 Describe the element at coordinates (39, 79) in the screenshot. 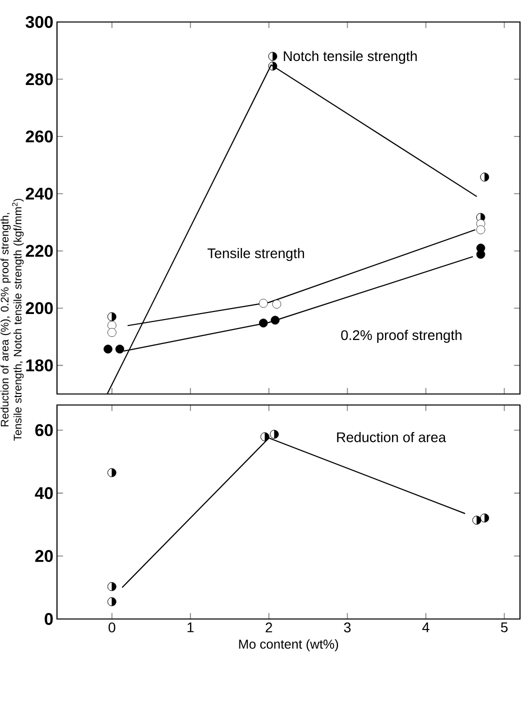

I see `y-tick-label: 280` at that location.